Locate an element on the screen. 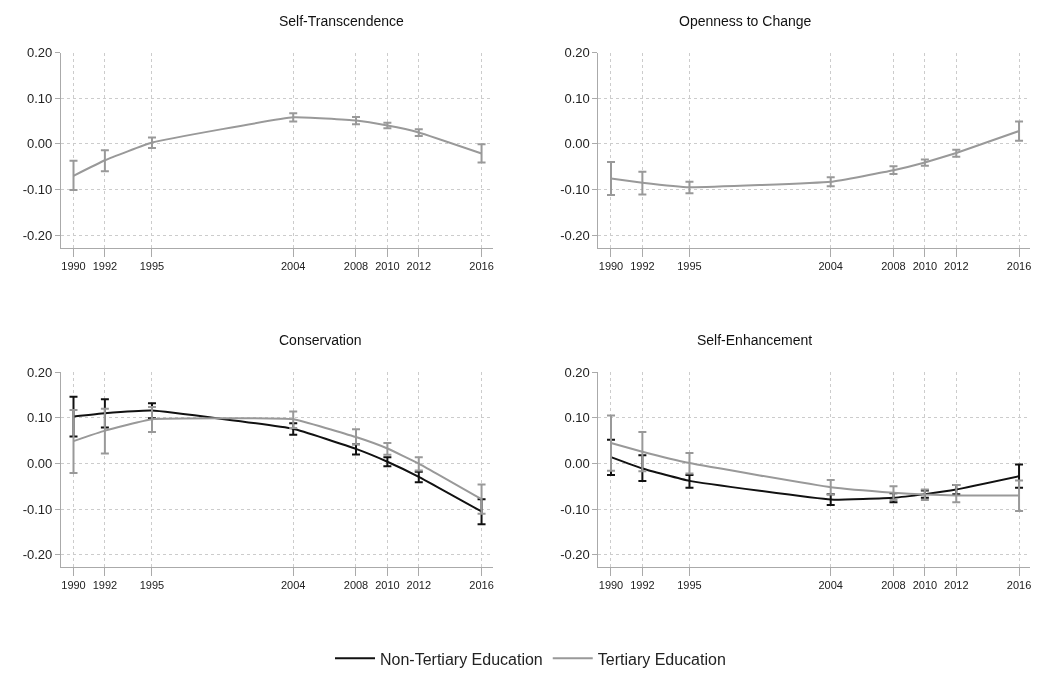 Image resolution: width=1062 pixels, height=682 pixels. chart-title: Conservation is located at coordinates (320, 340).